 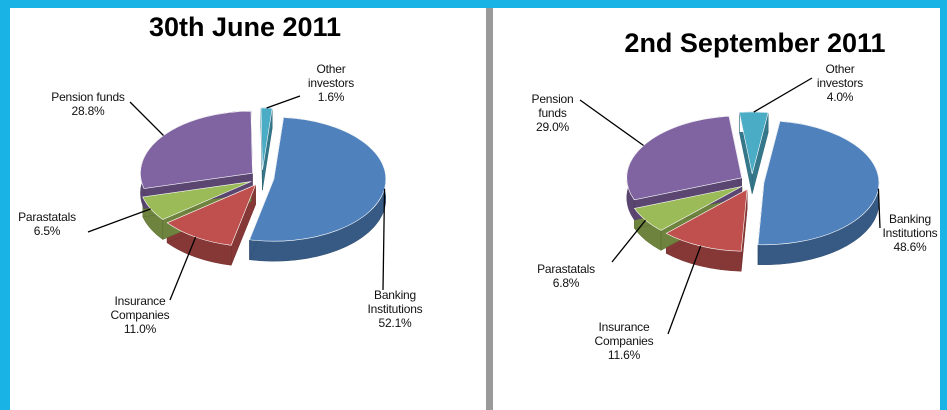 I want to click on slice-label: Banking Institutions 48.6%, so click(x=909, y=233).